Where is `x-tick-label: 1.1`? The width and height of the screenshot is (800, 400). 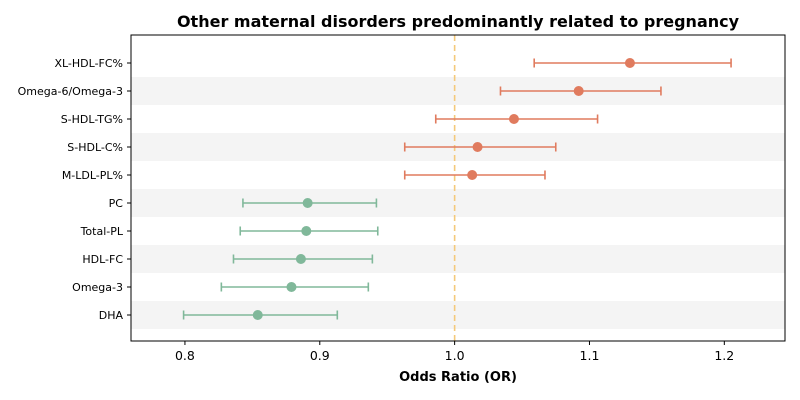
x-tick-label: 1.1 is located at coordinates (590, 355).